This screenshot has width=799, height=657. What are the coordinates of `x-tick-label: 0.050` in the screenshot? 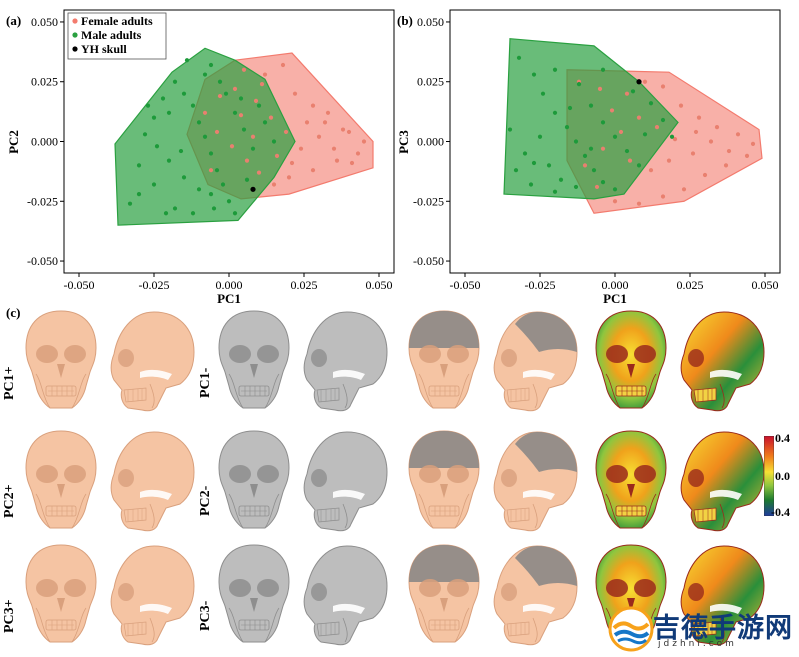 It's located at (379, 285).